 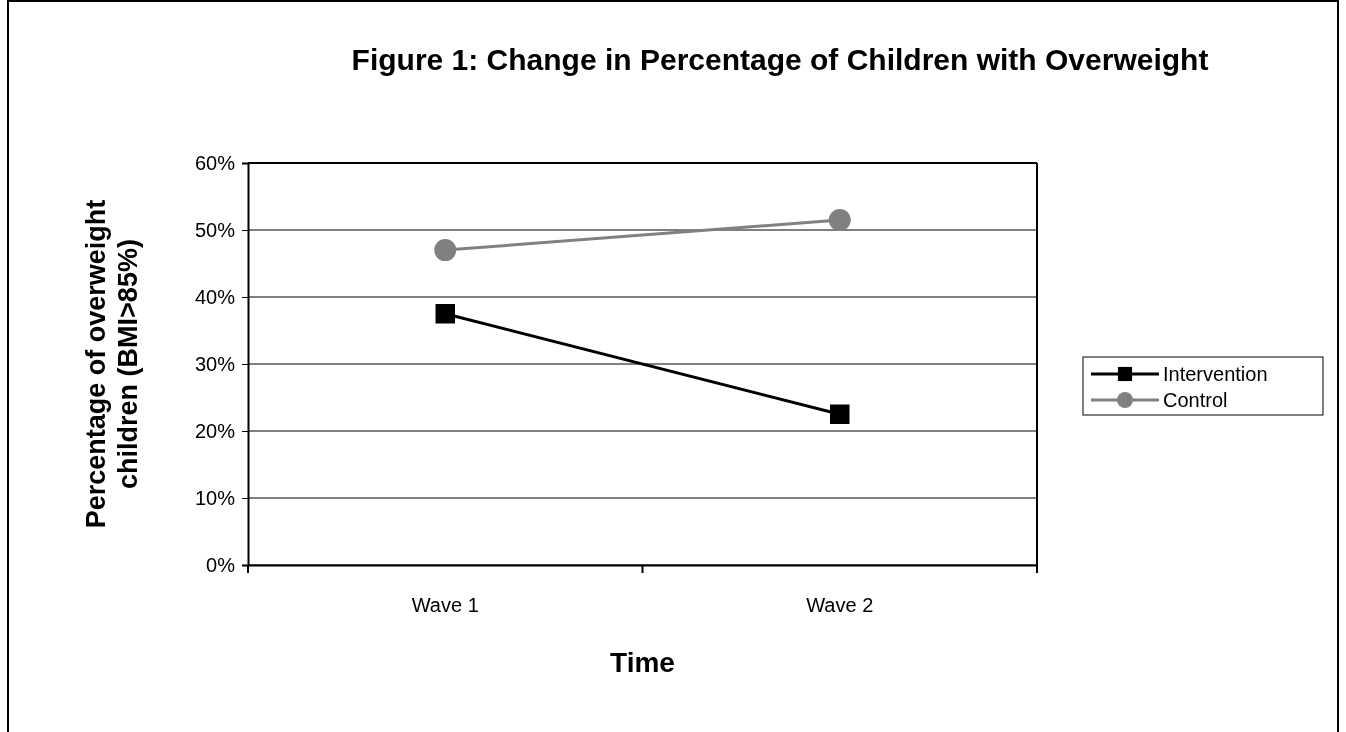 What do you see at coordinates (780, 59) in the screenshot?
I see `chart-title: Figure 1: Change in Percentage of Children with Overweight` at bounding box center [780, 59].